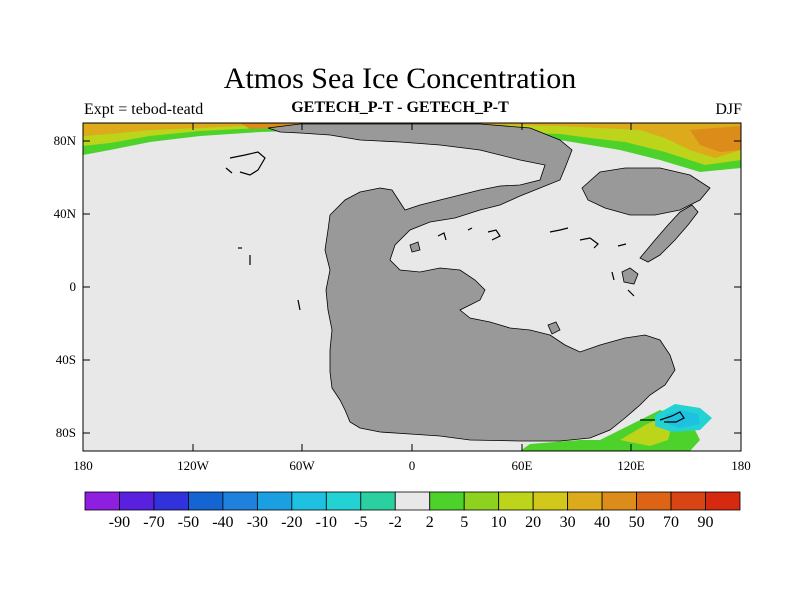  I want to click on x-tick-label: 120W, so click(193, 465).